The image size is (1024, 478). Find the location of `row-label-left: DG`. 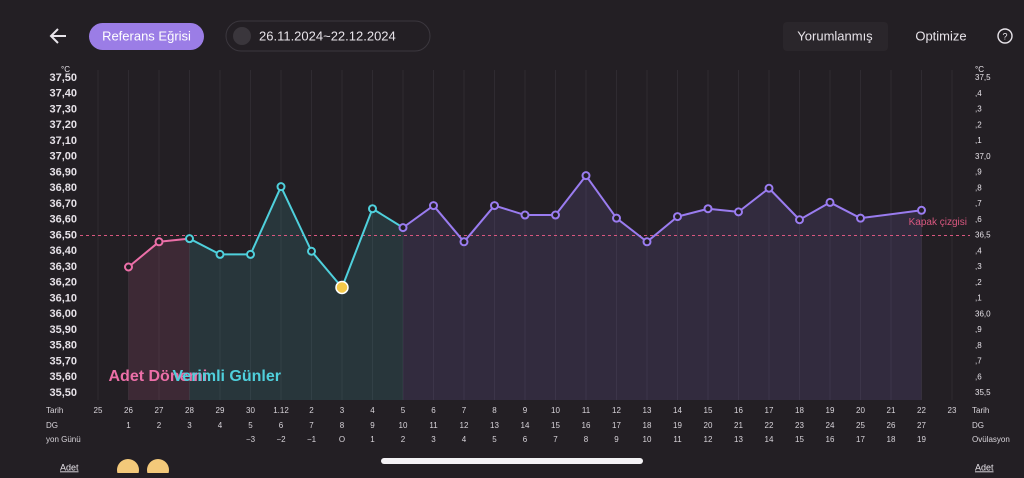

row-label-left: DG is located at coordinates (52, 425).